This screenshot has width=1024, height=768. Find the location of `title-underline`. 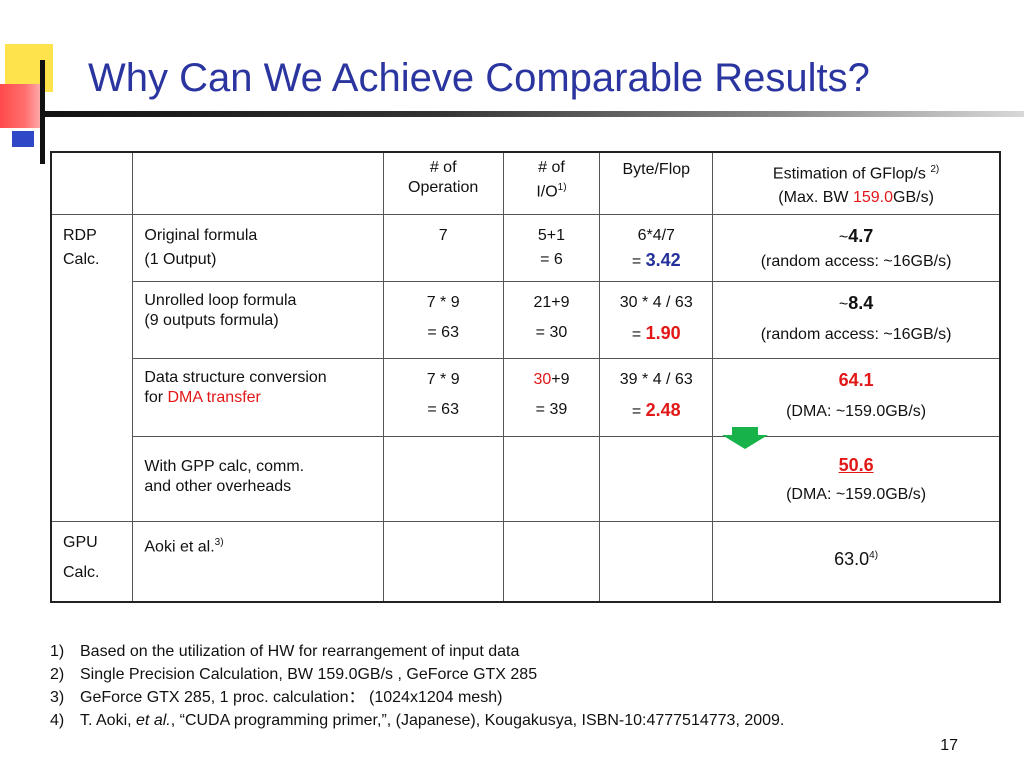

title-underline is located at coordinates (532, 114).